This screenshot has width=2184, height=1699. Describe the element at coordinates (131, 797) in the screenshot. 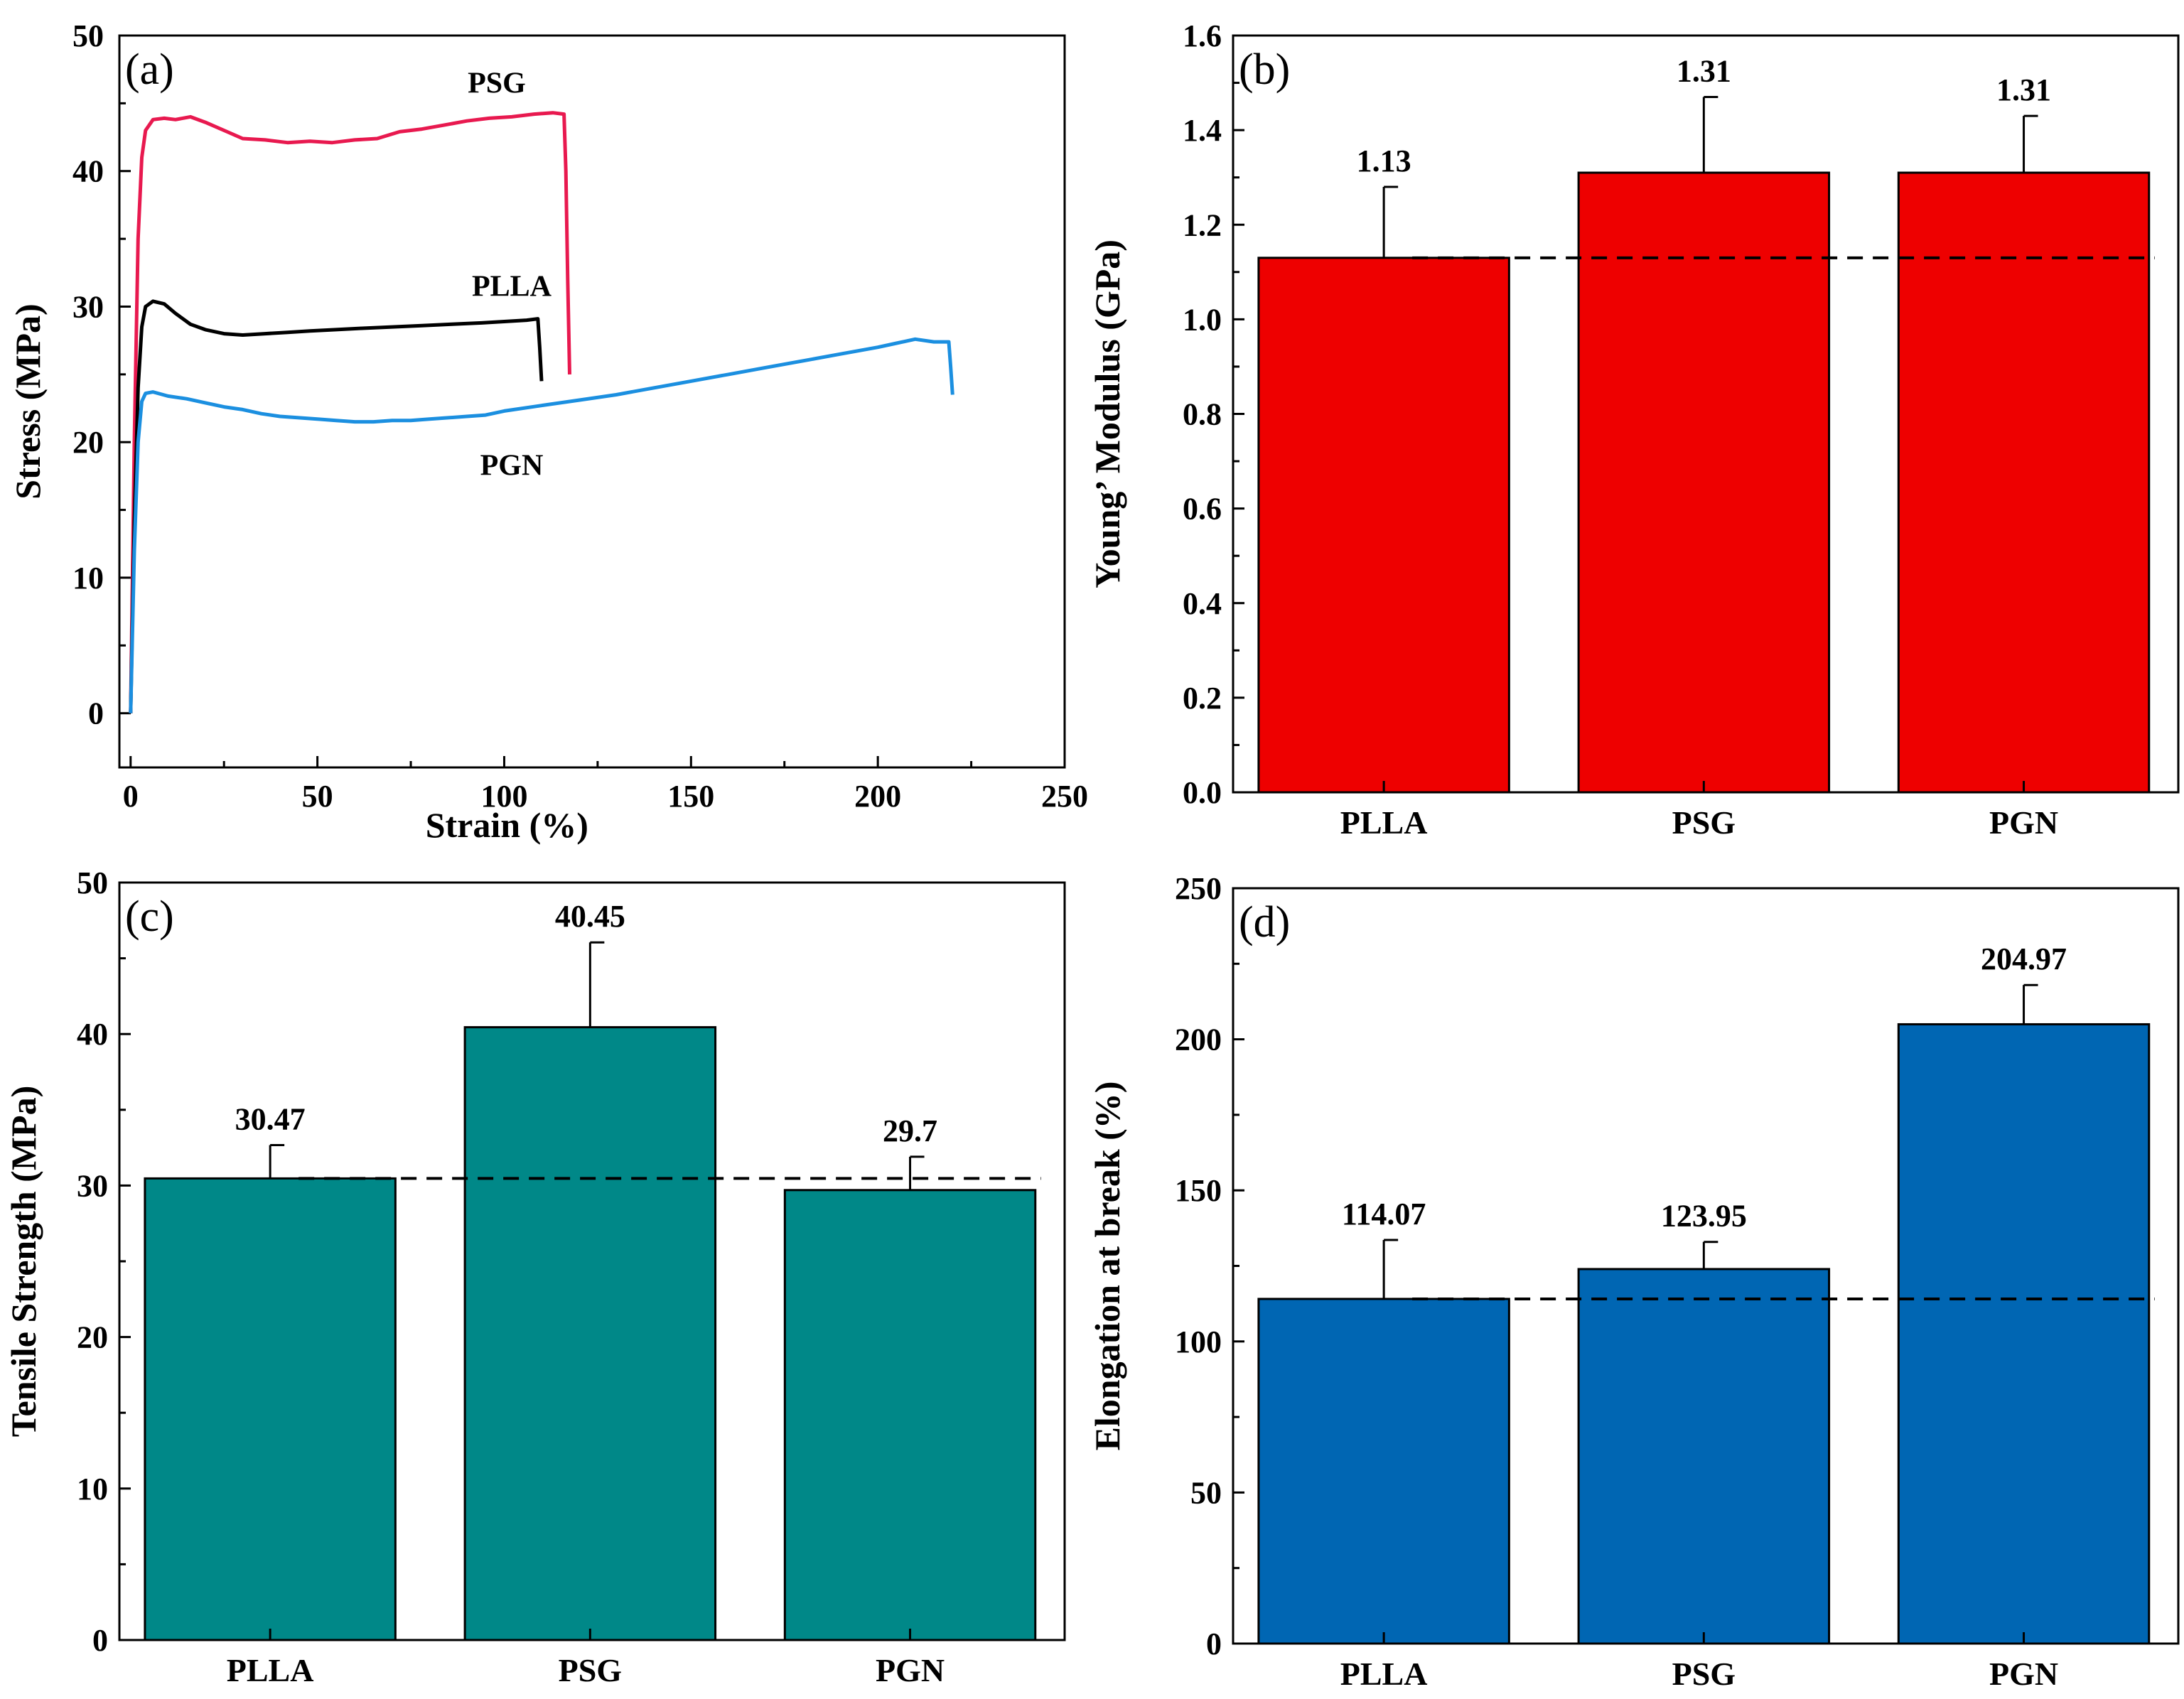

I see `x-tick-label-a: 0` at that location.